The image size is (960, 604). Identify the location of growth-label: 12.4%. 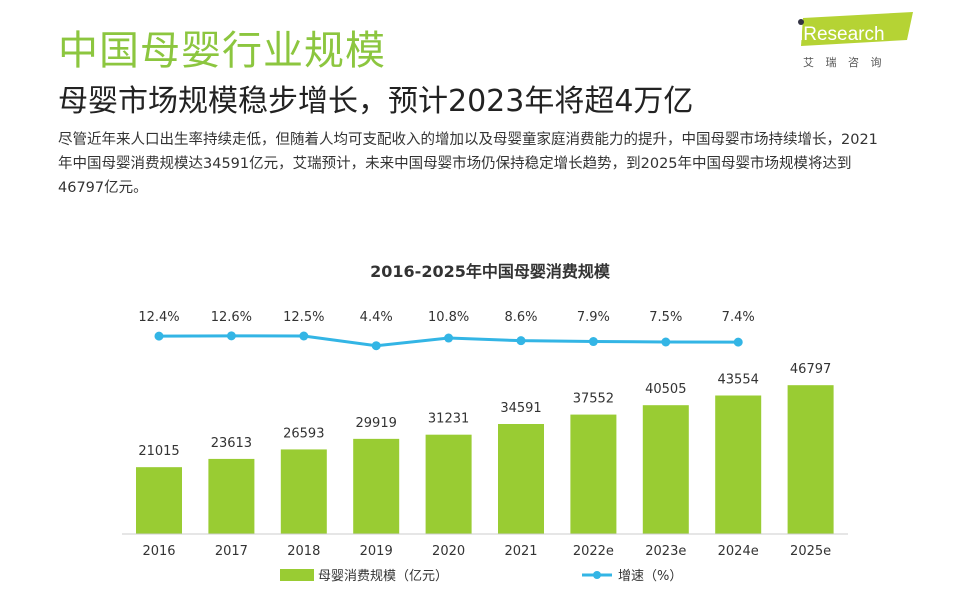
(158, 317).